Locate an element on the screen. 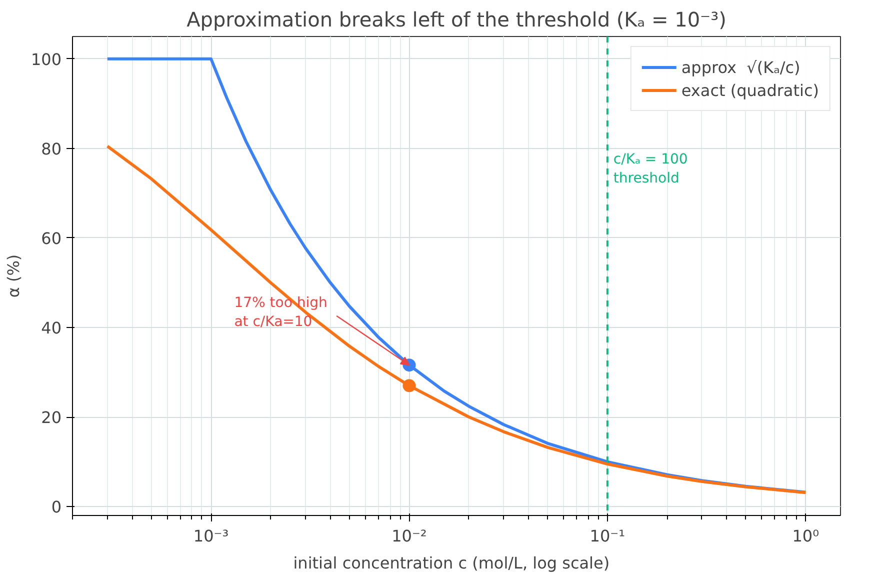 This screenshot has height=585, width=872. legend-label: approx √(Kₐ/c) is located at coordinates (740, 67).